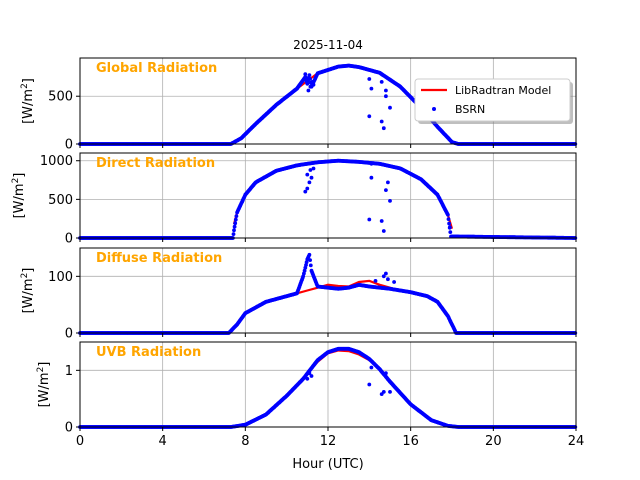  Describe the element at coordinates (470, 109) in the screenshot. I see `legend-entry-label: BSRN` at that location.